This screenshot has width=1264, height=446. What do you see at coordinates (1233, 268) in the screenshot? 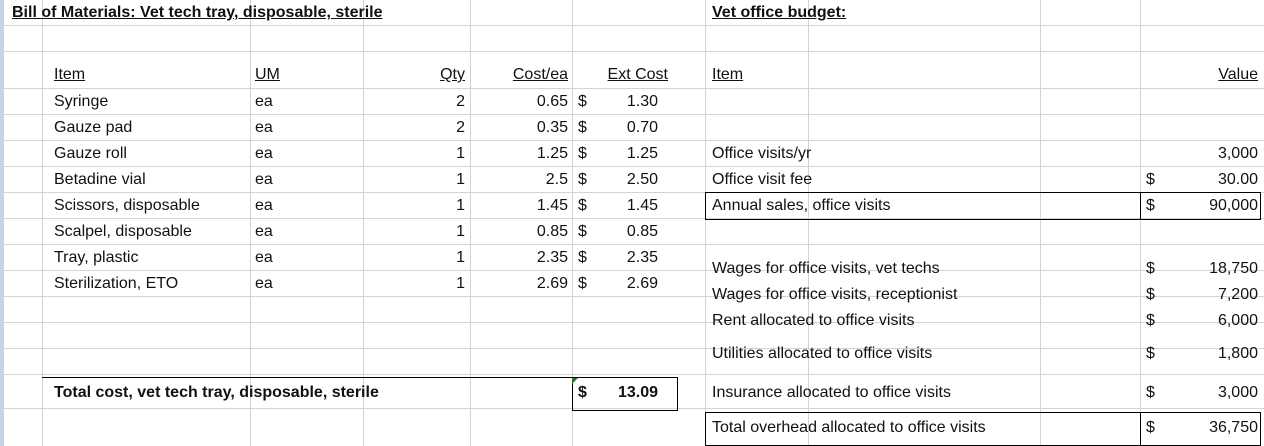
I see `budget-value: 18,750` at bounding box center [1233, 268].